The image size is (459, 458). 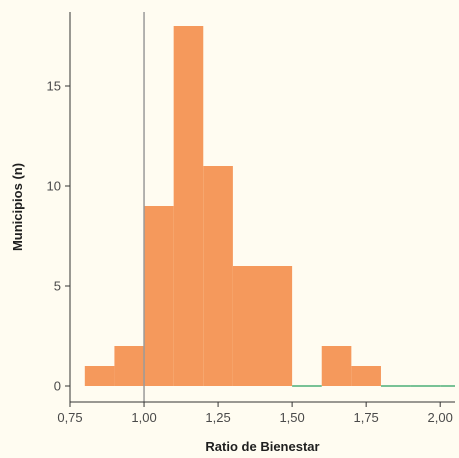 I want to click on x-tick-label-4: 1,75, so click(x=365, y=417).